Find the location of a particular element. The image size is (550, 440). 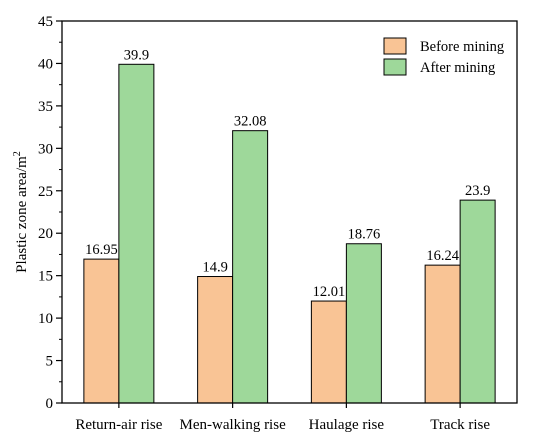

y-axis: 0 5 10 15 20 25 30 35 40 45 is located at coordinates (50, 213).